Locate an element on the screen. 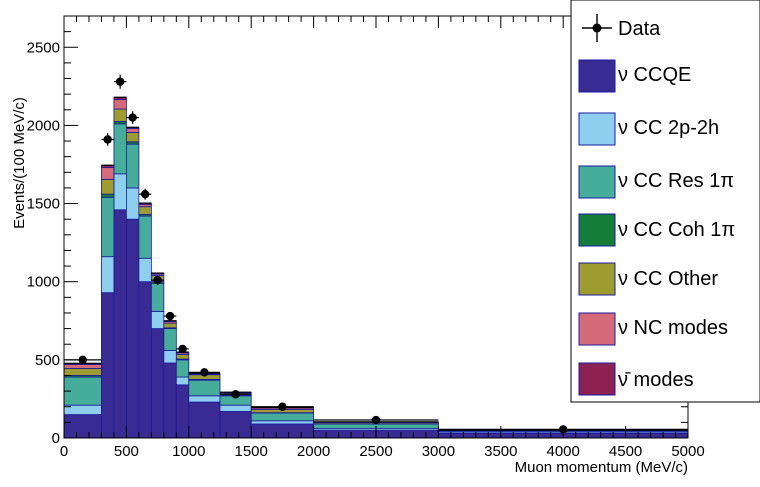 The image size is (760, 487). bar-segment-s0-b3 is located at coordinates (133, 328).